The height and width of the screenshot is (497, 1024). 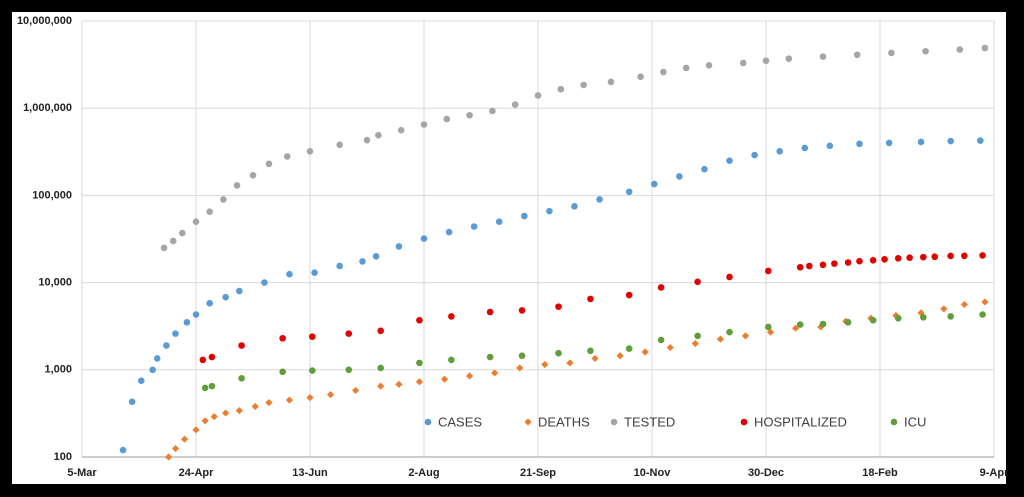 I want to click on y-tick-label: 100,000, so click(x=52, y=195).